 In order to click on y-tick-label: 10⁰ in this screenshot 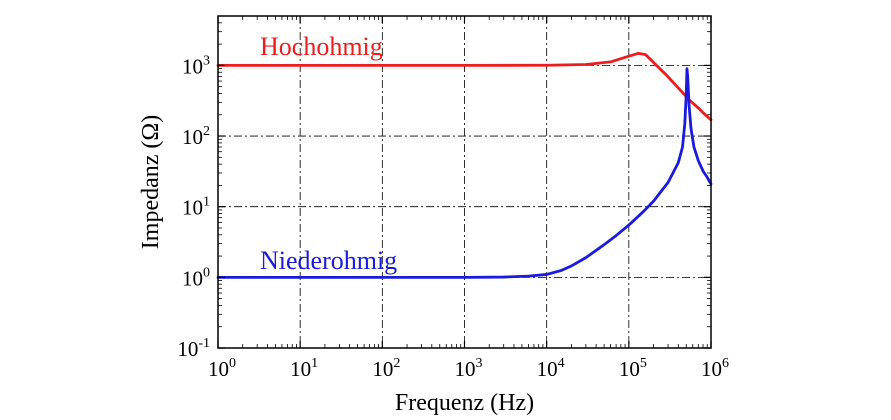, I will do `click(196, 277)`.